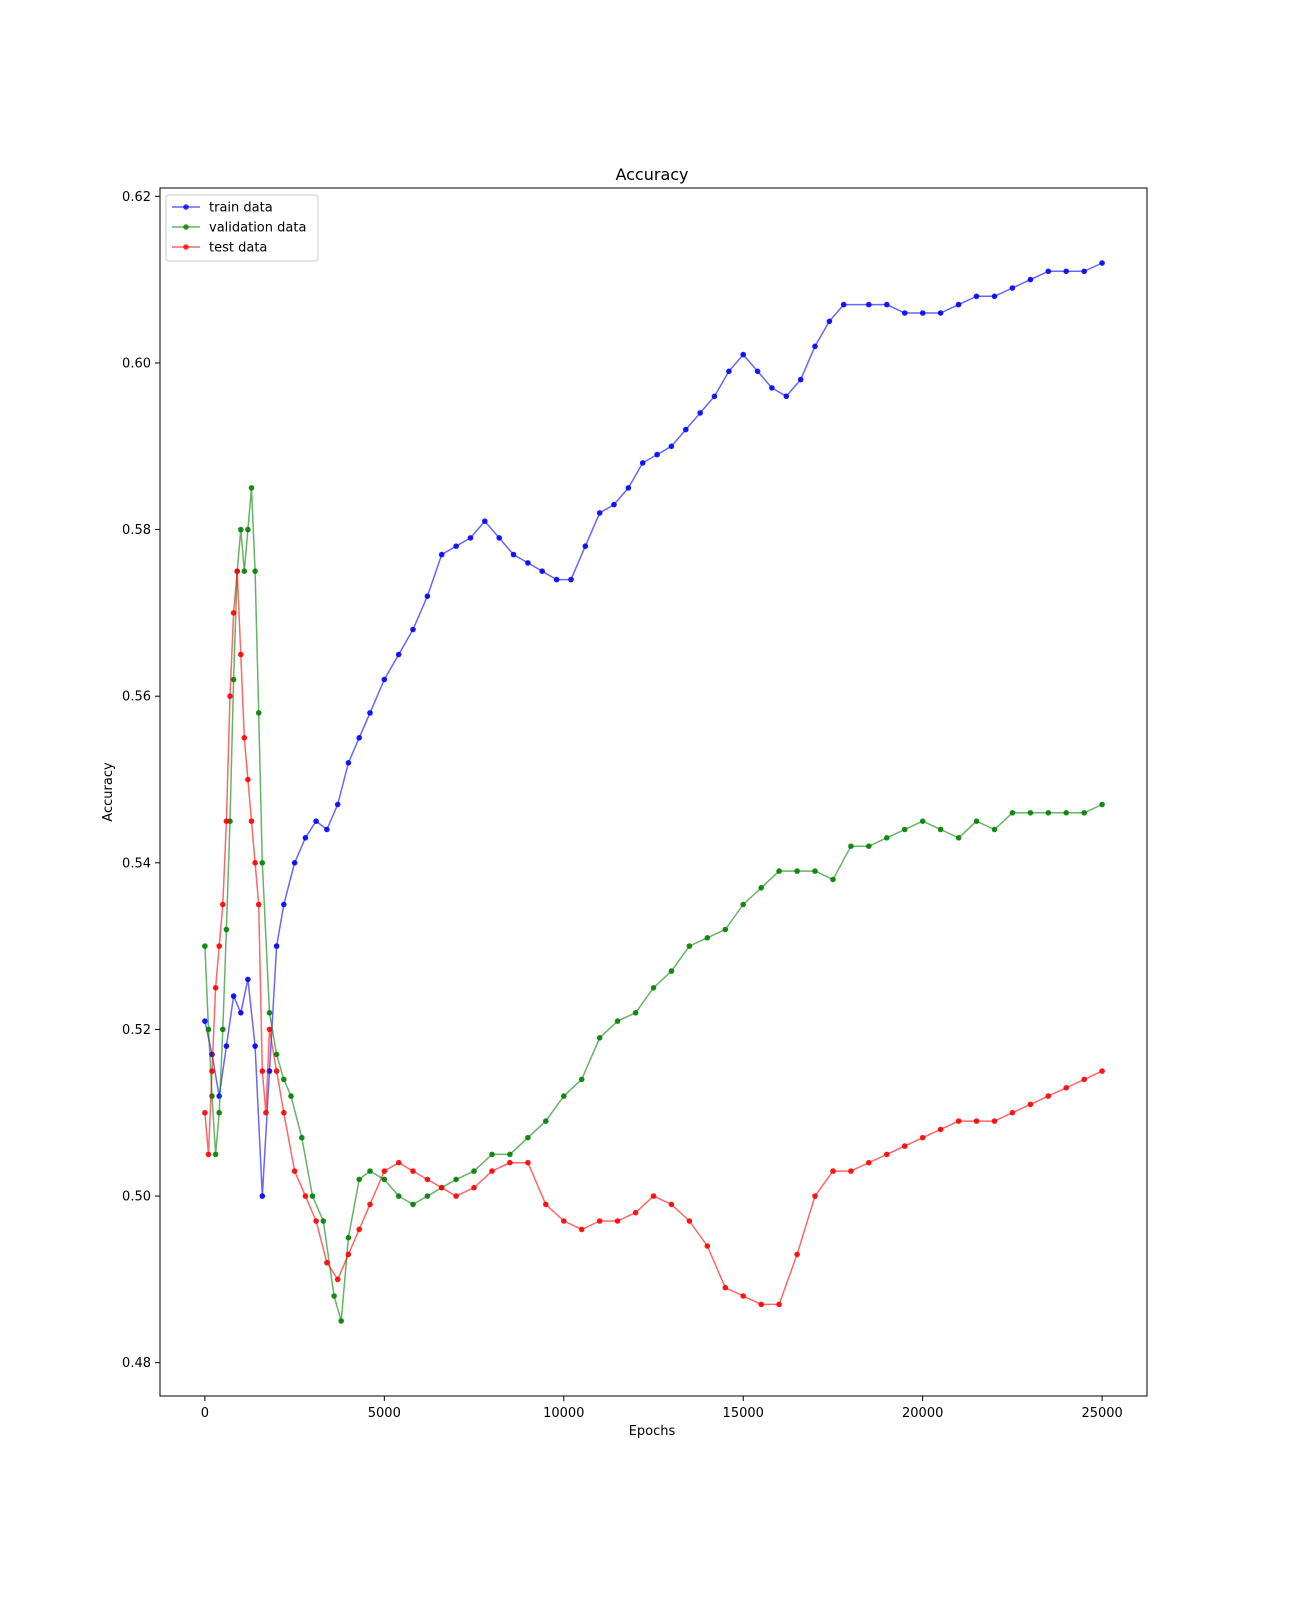  I want to click on y-tick-label: 0.62, so click(136, 197).